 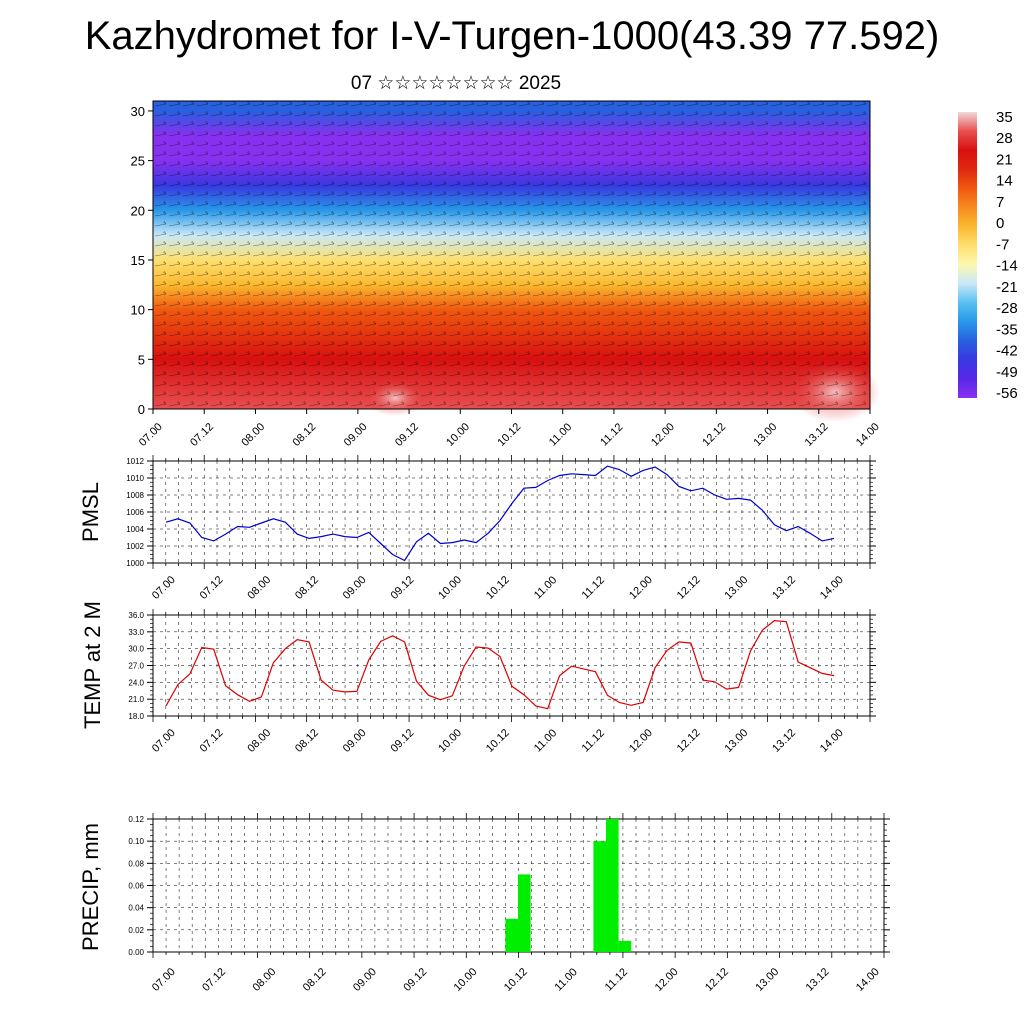 I want to click on y-tick-label: 1012, so click(x=135, y=461).